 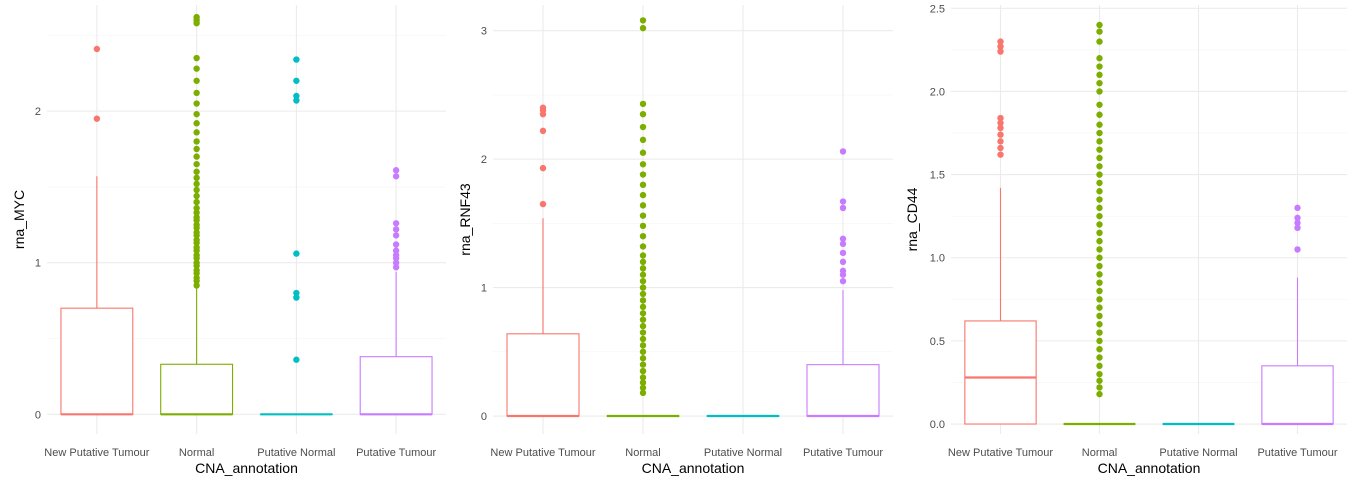 I want to click on x-tick-label: Putative Tumour, so click(x=1297, y=453).